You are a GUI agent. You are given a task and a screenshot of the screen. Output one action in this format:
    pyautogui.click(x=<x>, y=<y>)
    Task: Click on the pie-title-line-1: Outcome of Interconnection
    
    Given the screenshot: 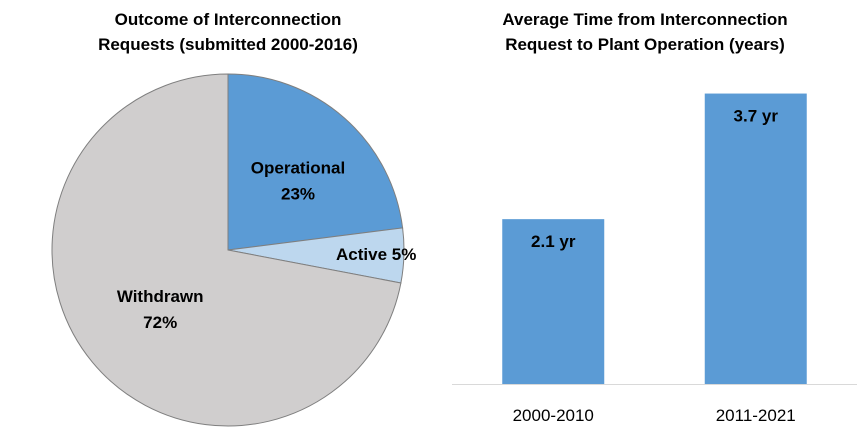 What is the action you would take?
    pyautogui.click(x=228, y=19)
    